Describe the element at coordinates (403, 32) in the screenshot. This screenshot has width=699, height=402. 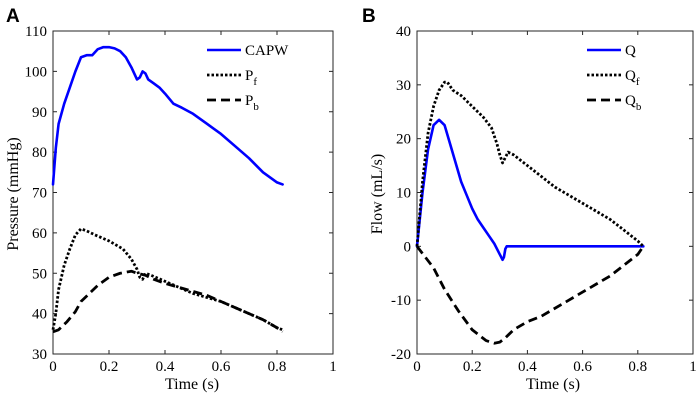
I see `panel-b-y-tick-label: 40` at that location.